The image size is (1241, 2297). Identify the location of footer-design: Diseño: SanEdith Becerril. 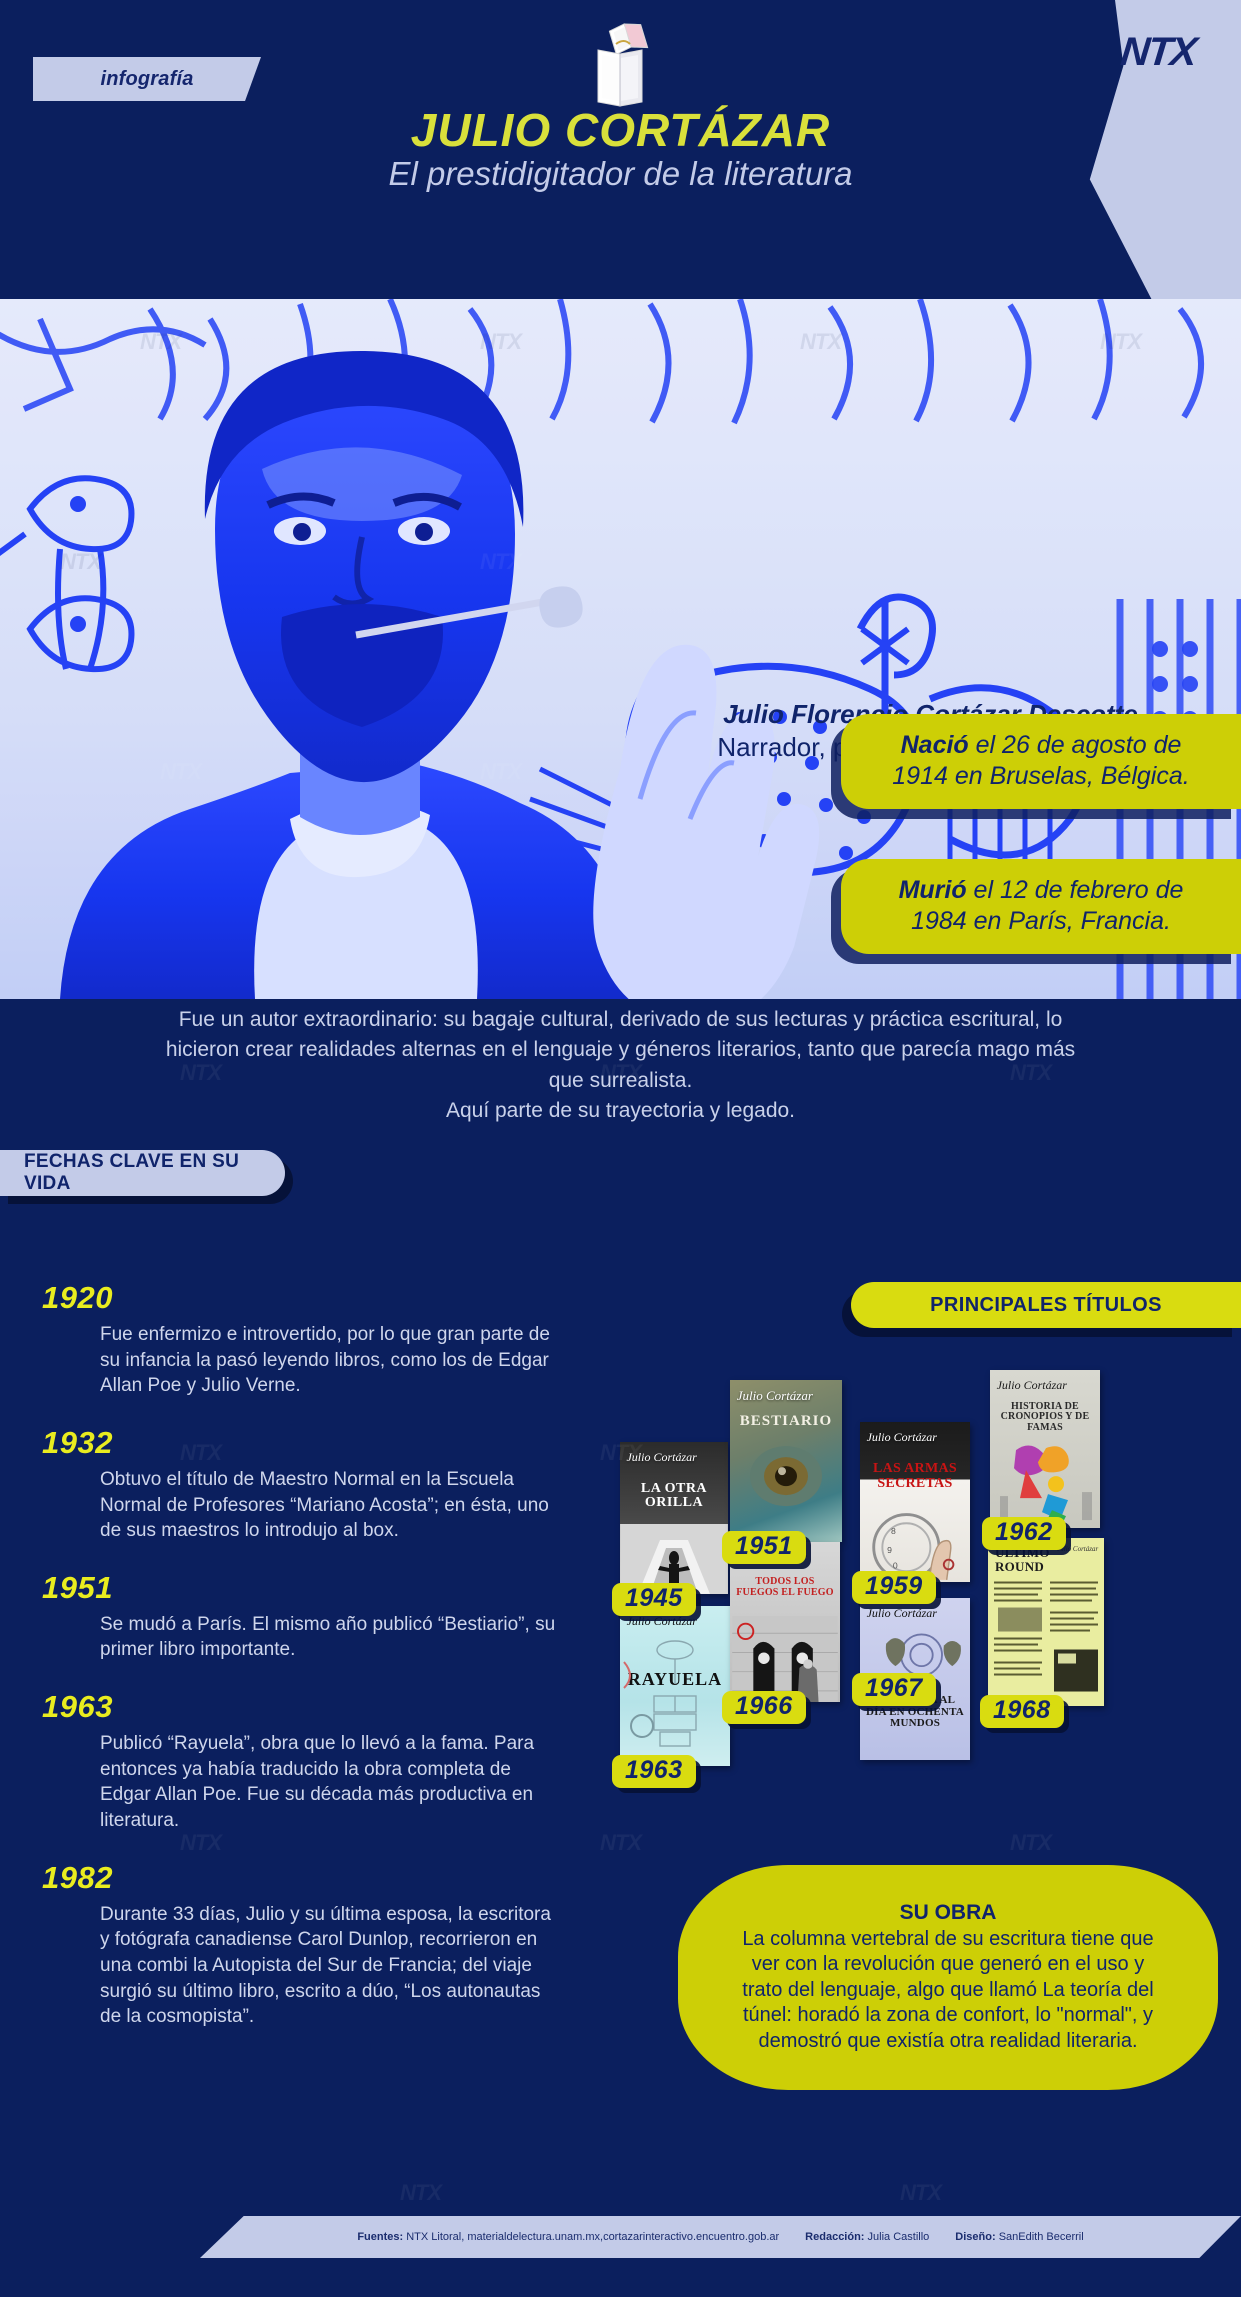
(1019, 2237).